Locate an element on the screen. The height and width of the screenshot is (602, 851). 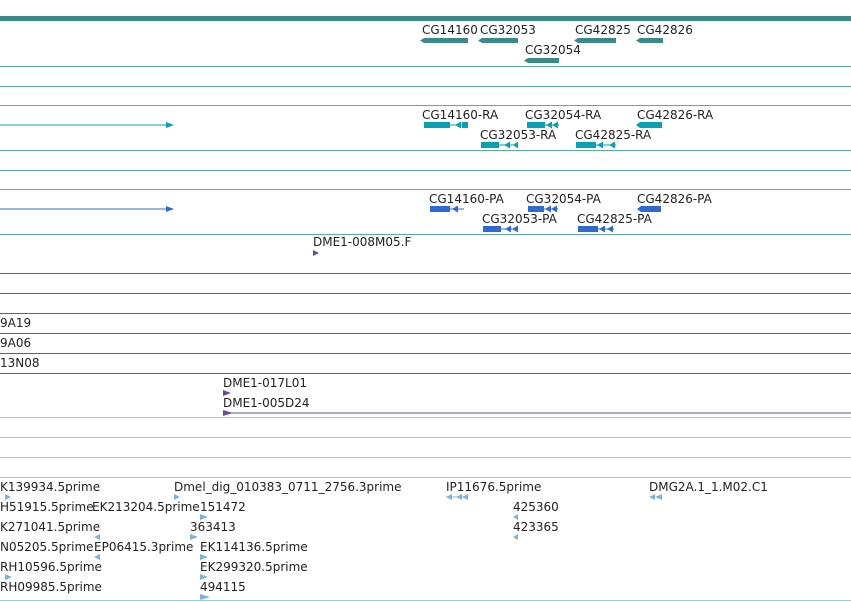
clone-label: 13N08 is located at coordinates (20, 363).